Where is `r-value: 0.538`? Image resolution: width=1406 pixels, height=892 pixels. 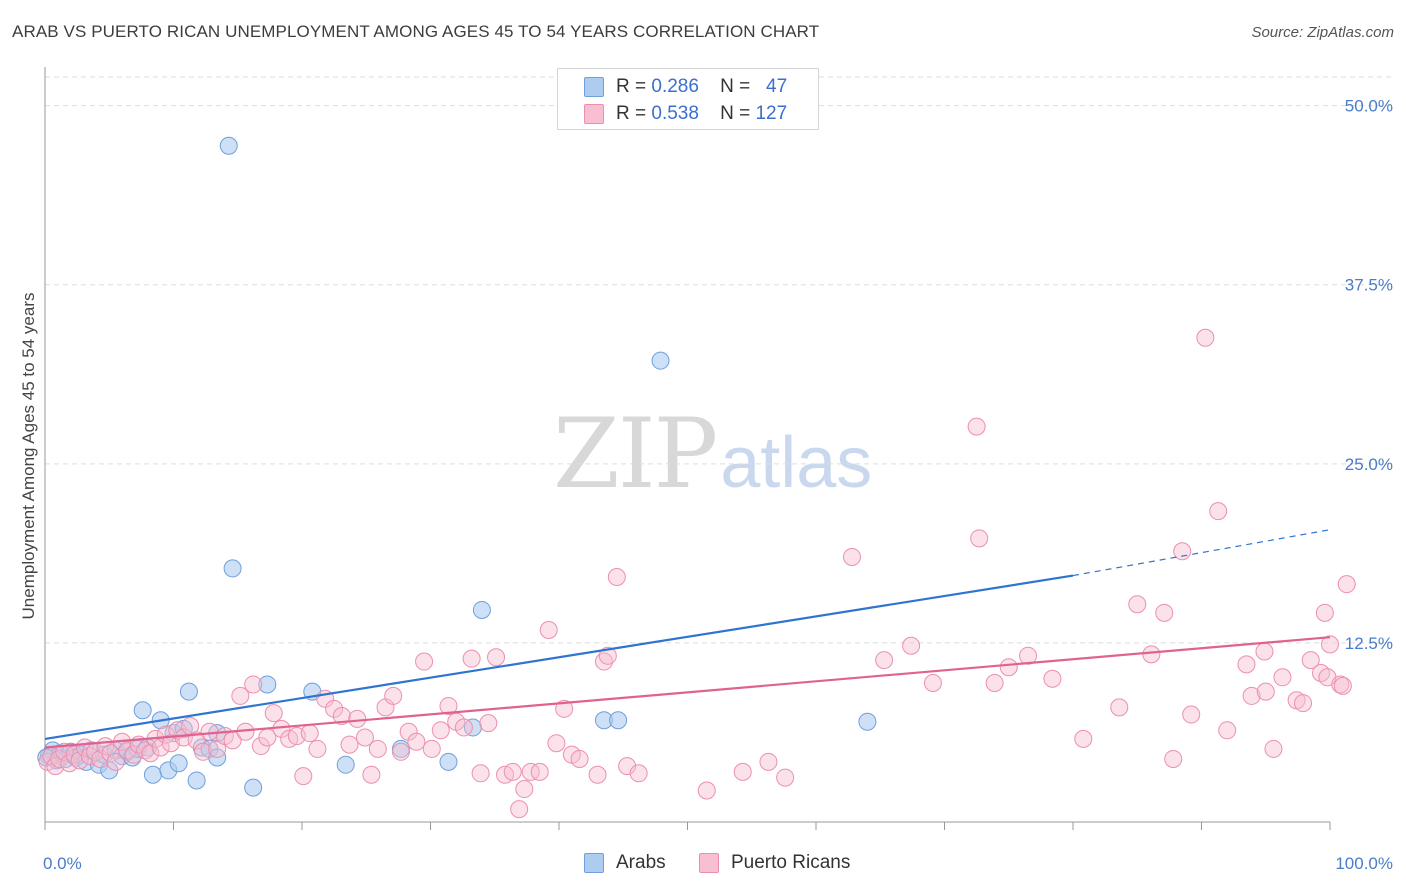 r-value: 0.538 is located at coordinates (675, 113).